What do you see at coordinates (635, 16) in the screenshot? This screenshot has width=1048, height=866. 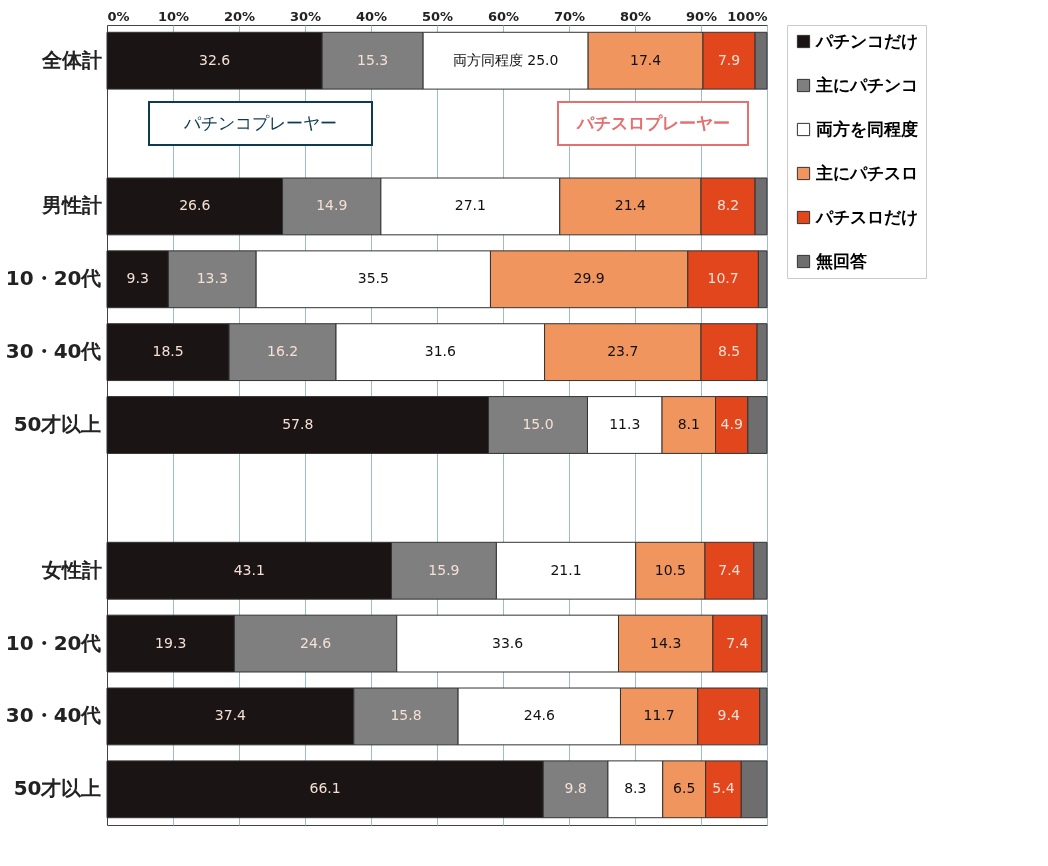 I see `x-tick-label: 80%` at bounding box center [635, 16].